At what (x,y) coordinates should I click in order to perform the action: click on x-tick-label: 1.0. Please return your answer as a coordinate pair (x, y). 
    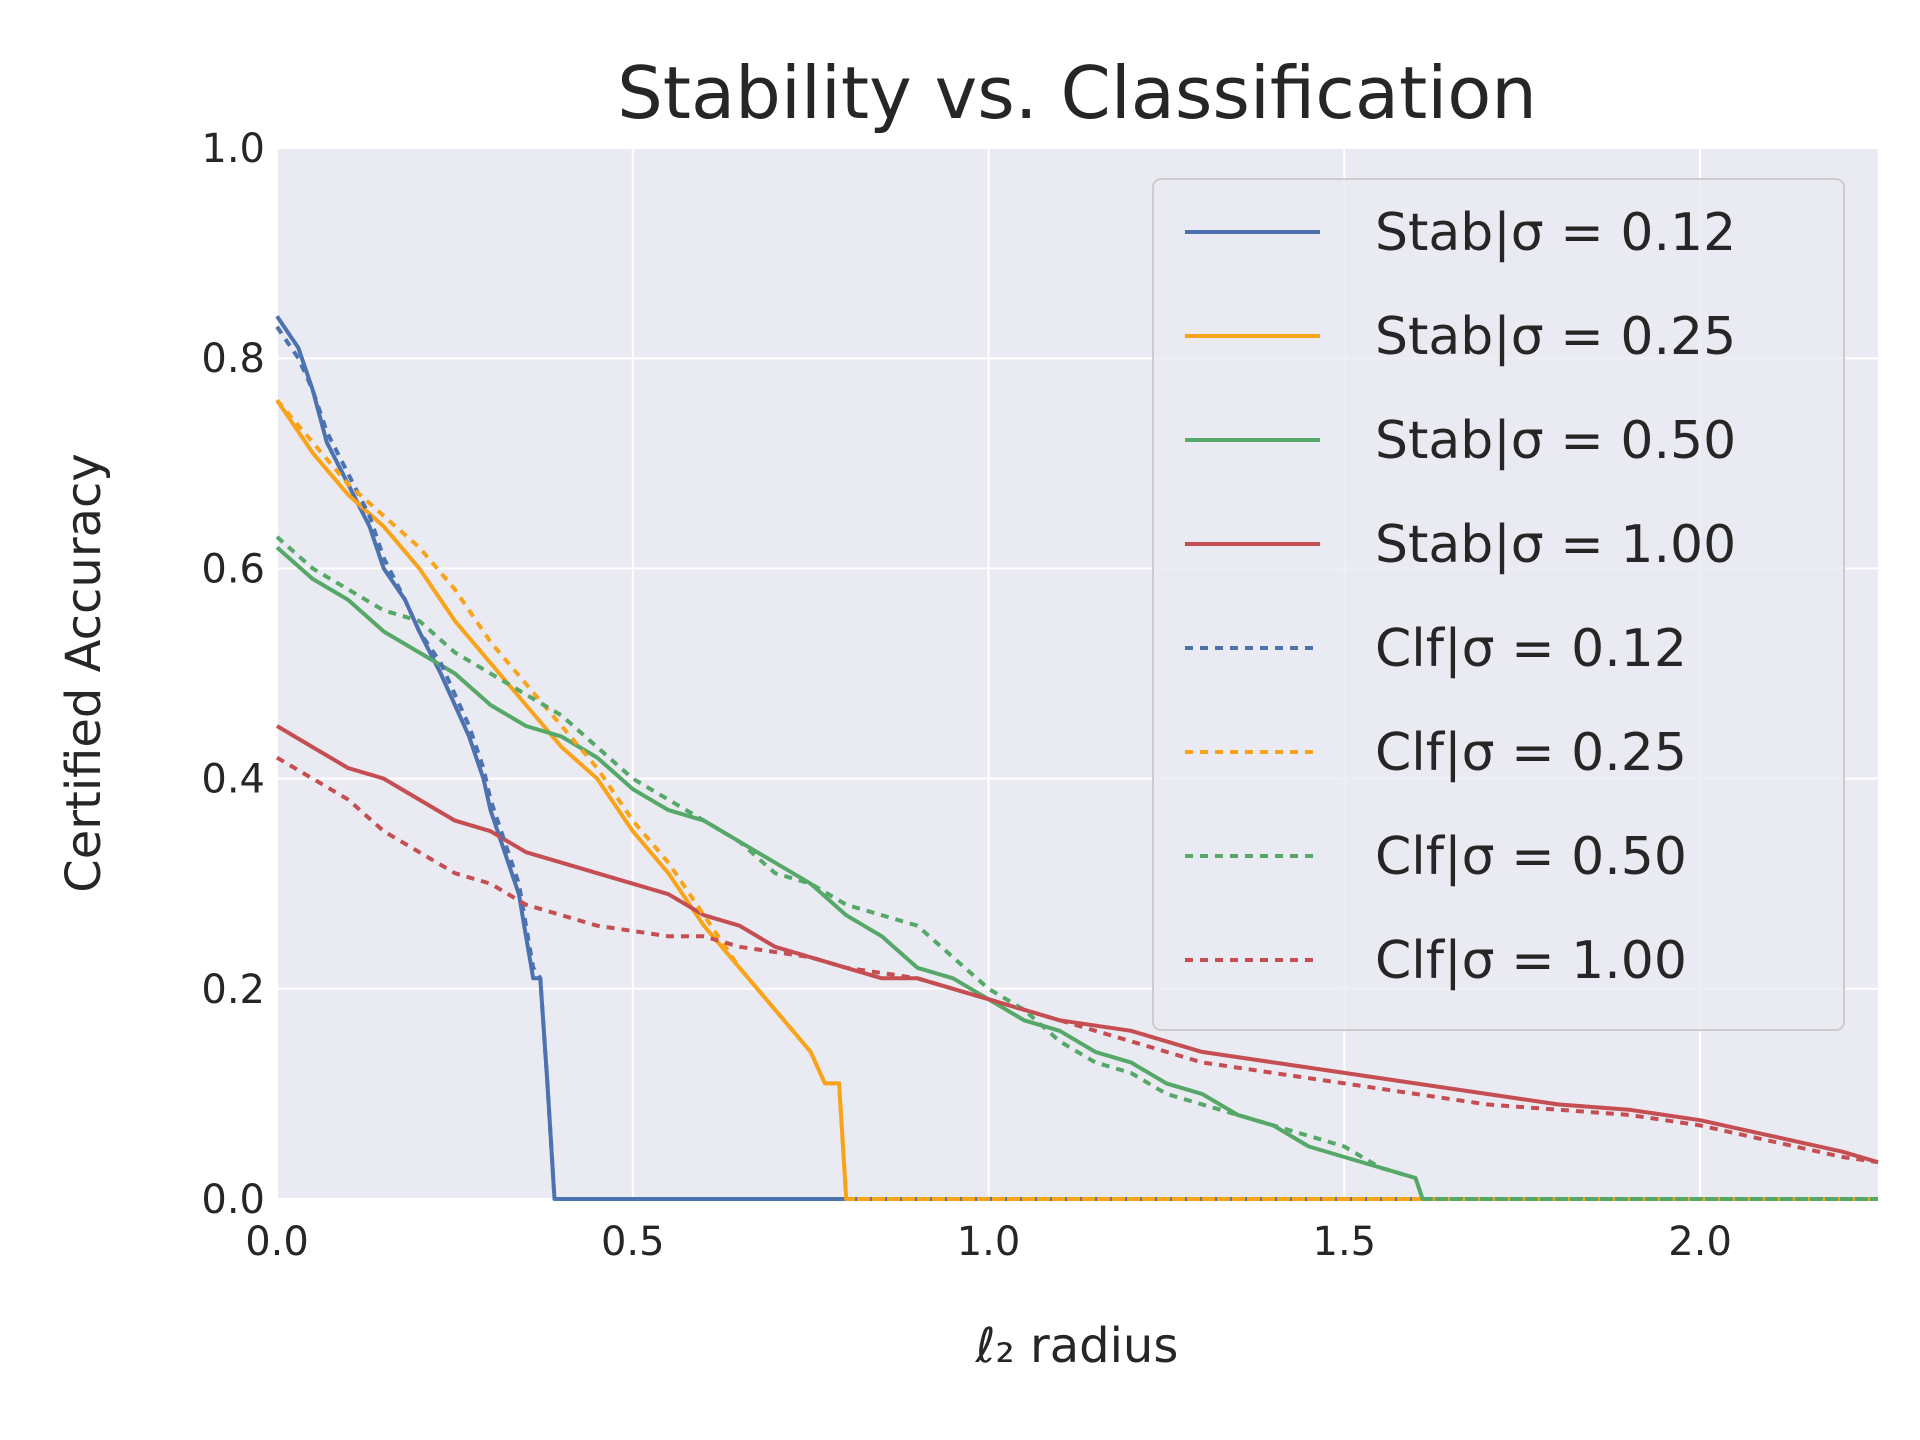
    Looking at the image, I should click on (989, 1242).